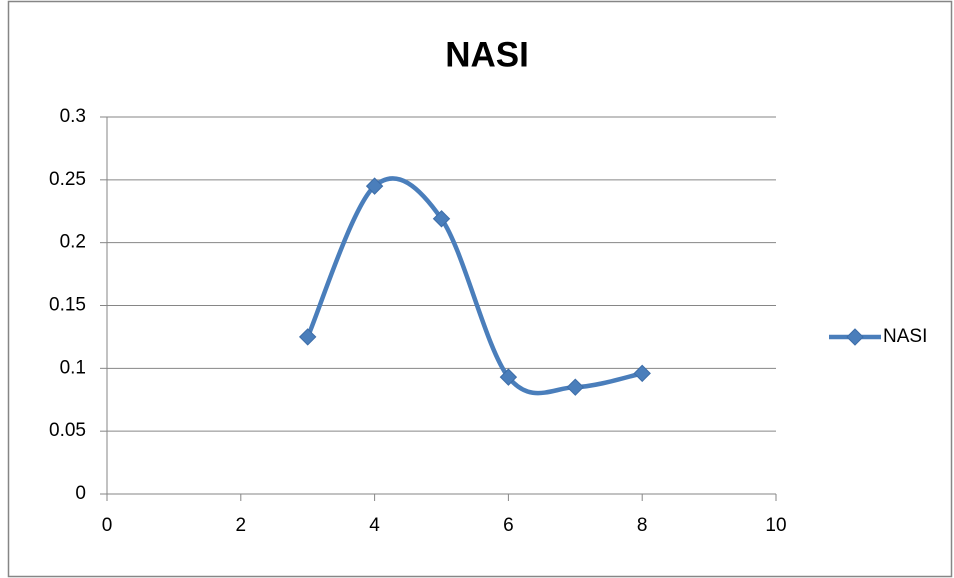 The image size is (954, 578). Describe the element at coordinates (642, 525) in the screenshot. I see `x-tick-label: 8` at that location.